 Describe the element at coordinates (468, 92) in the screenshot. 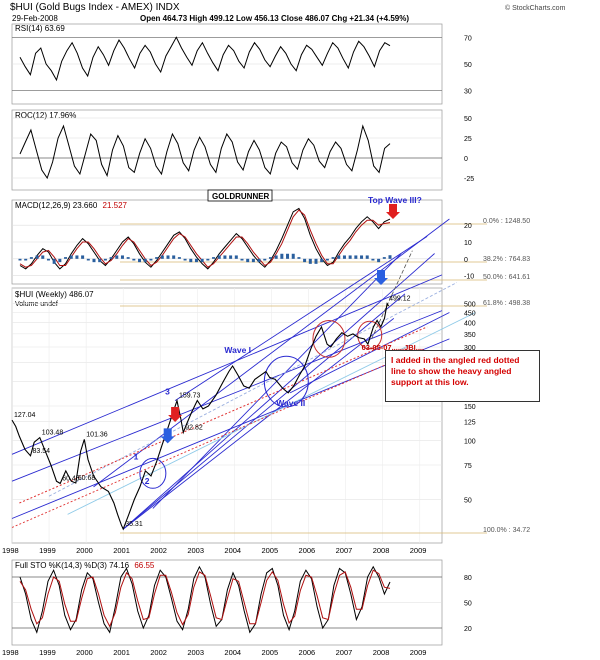

I see `rsi-tick-2: 30` at that location.